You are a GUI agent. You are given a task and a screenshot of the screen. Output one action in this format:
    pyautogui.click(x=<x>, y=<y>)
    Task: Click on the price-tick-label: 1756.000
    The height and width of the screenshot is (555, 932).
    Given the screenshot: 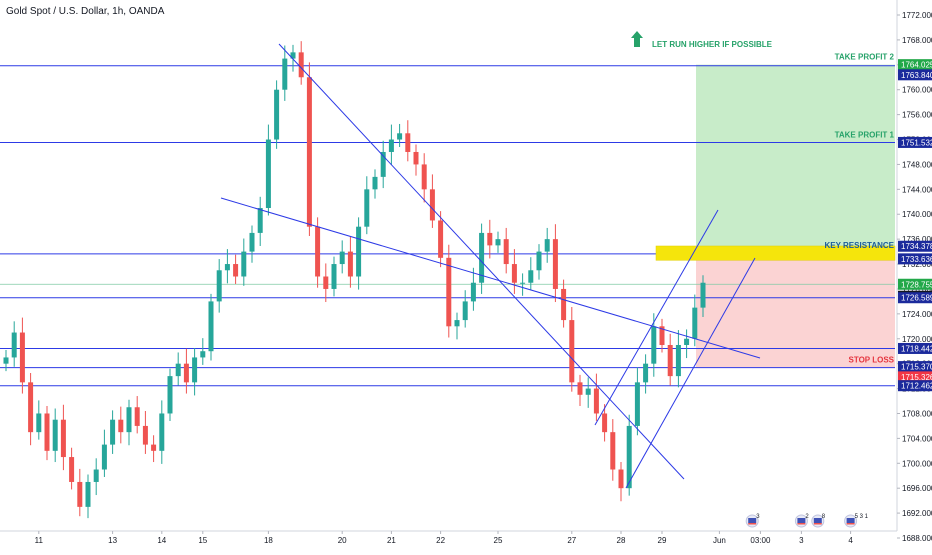 What is the action you would take?
    pyautogui.click(x=917, y=115)
    